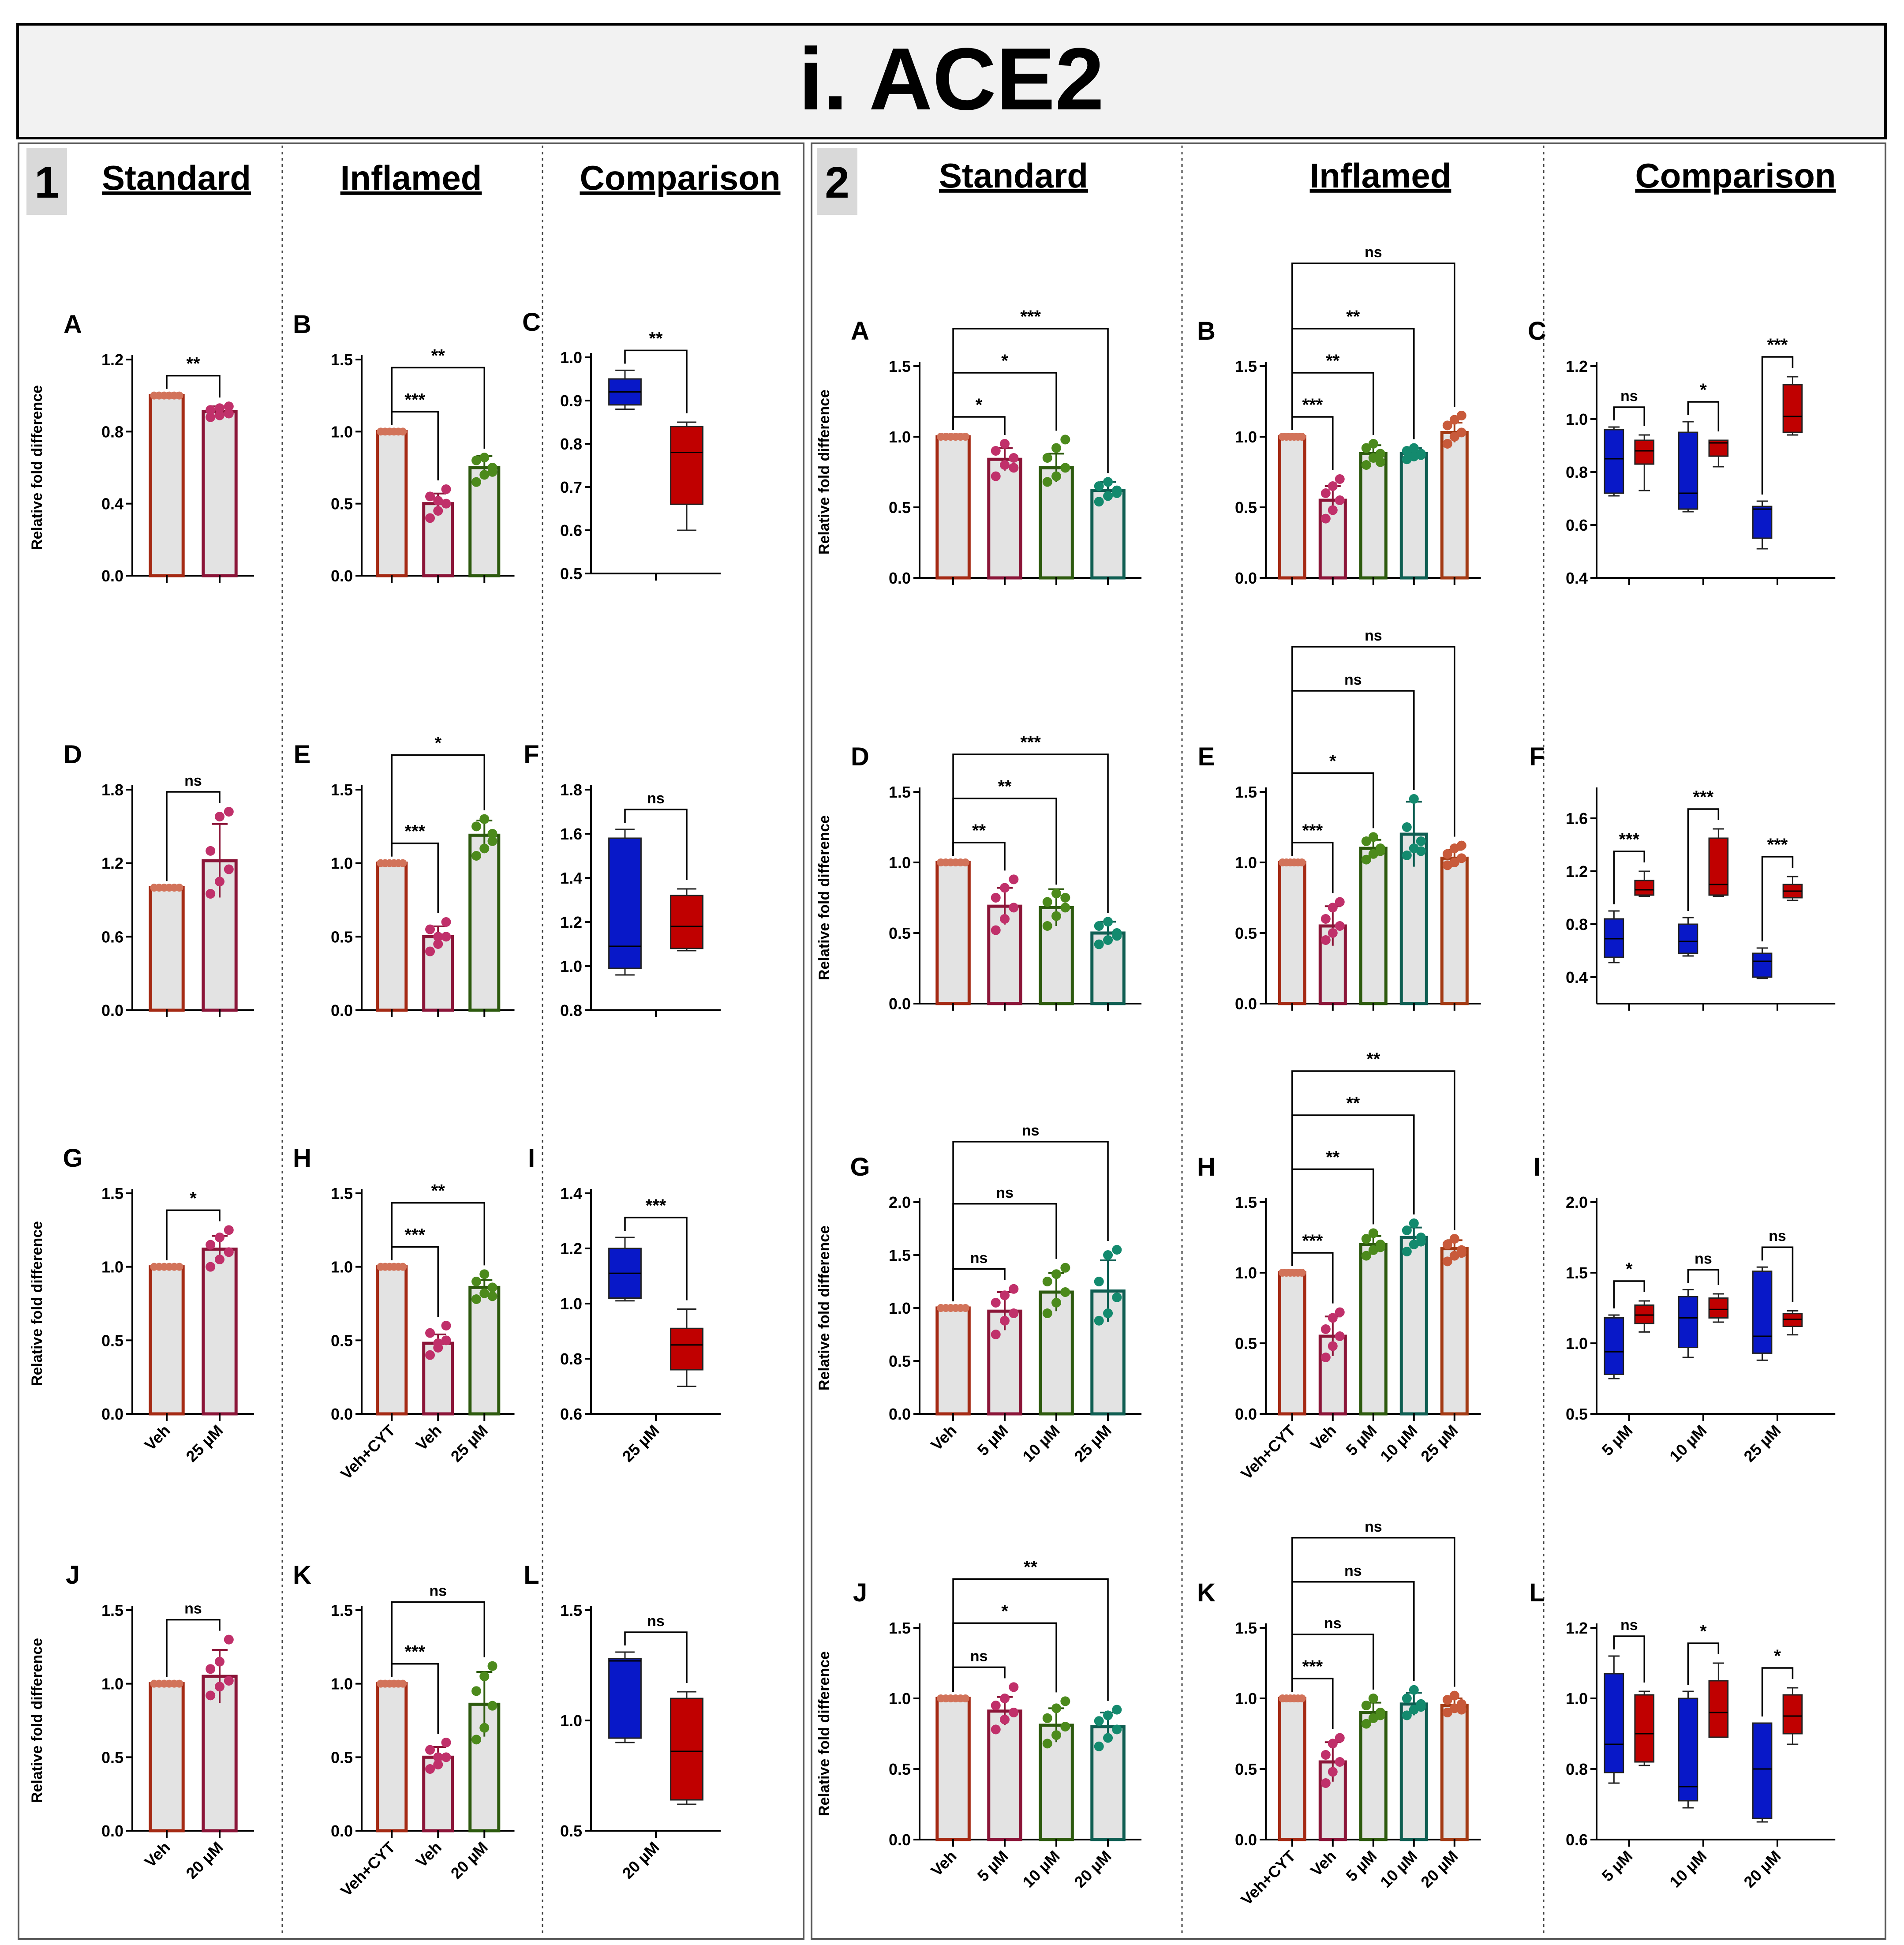  Describe the element at coordinates (1030, 316) in the screenshot. I see `significance-label: ***` at that location.